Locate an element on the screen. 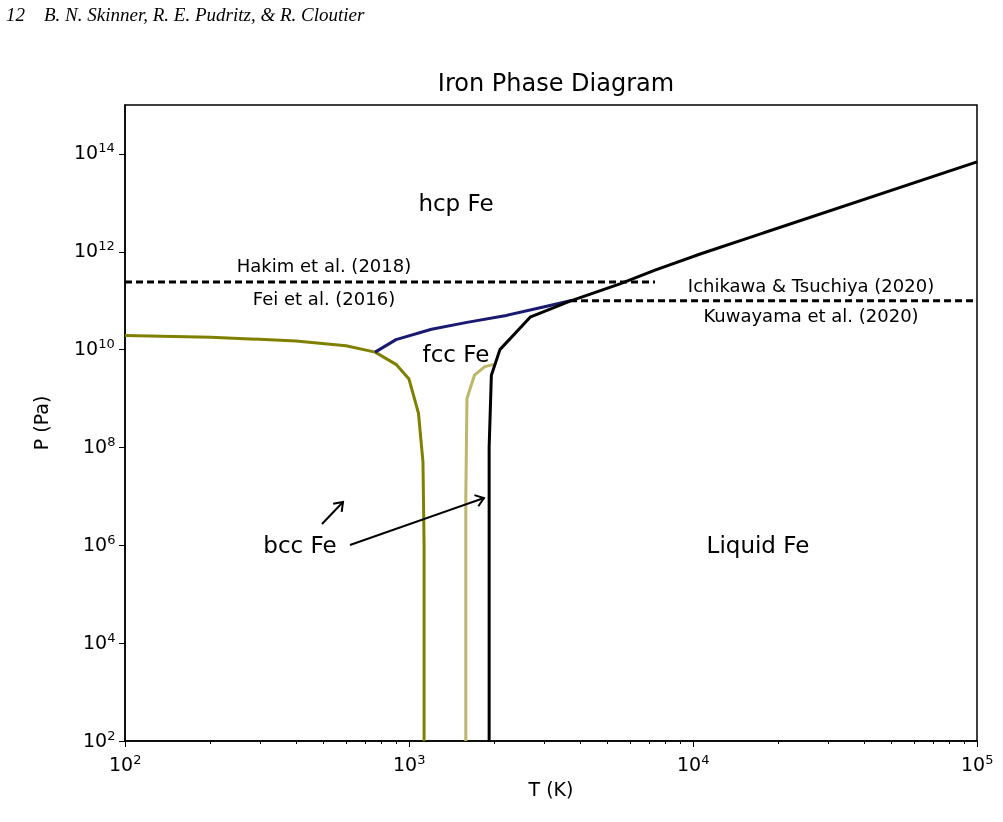  annotation: fcc Fe is located at coordinates (456, 354).